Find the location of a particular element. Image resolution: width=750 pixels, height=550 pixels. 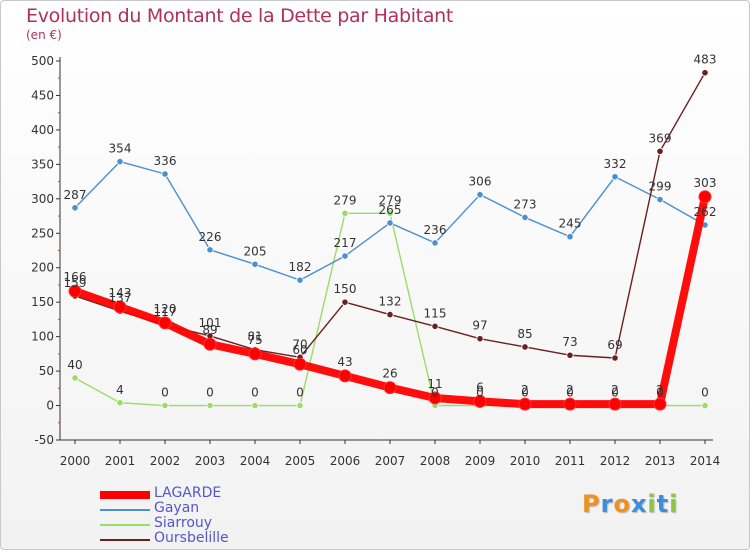

data-label-gayan: 236 is located at coordinates (435, 230).